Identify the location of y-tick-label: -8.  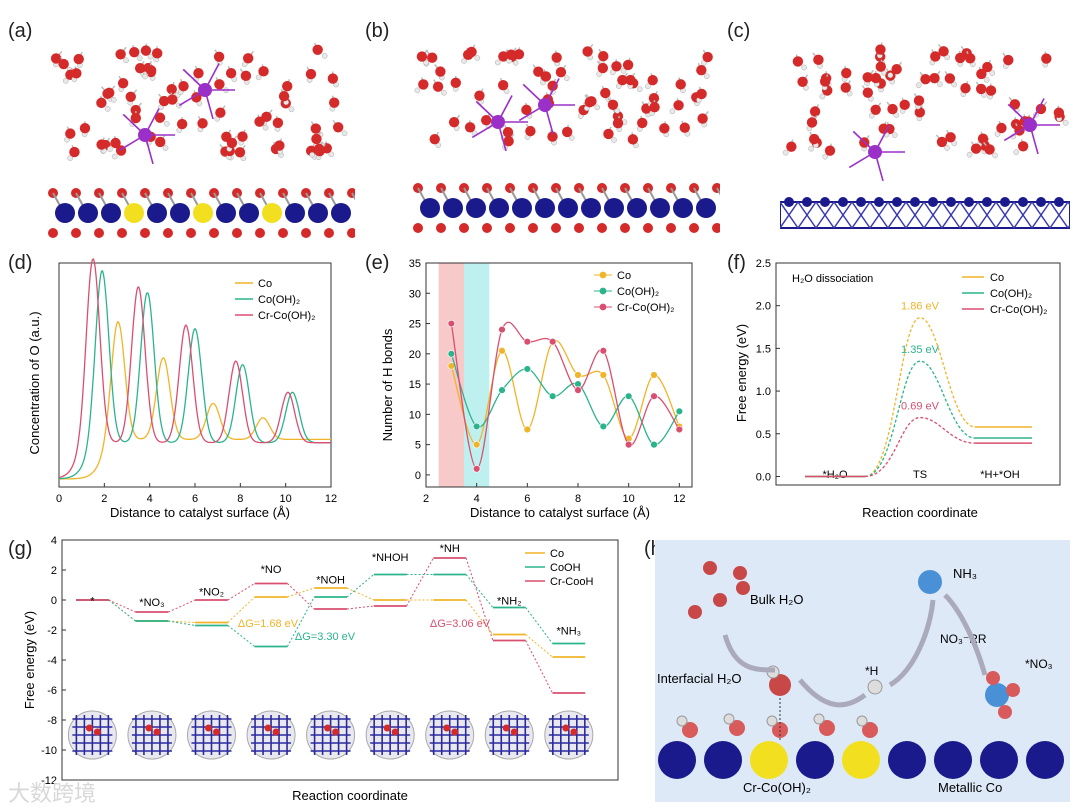
(52, 721).